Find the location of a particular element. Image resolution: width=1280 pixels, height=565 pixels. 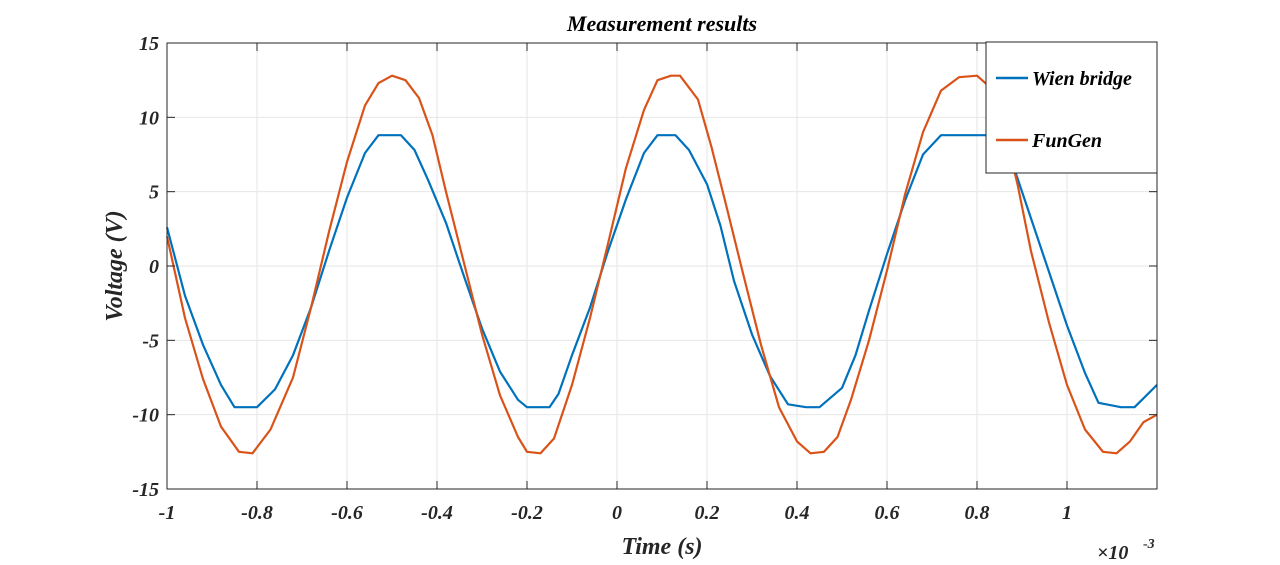

x-exponent-label: ×10 -3 is located at coordinates (1126, 550).